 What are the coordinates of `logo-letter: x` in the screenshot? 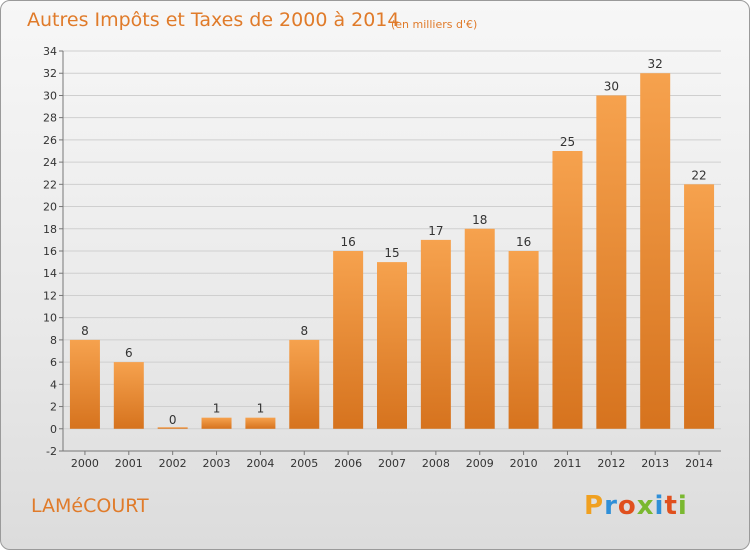 It's located at (645, 506).